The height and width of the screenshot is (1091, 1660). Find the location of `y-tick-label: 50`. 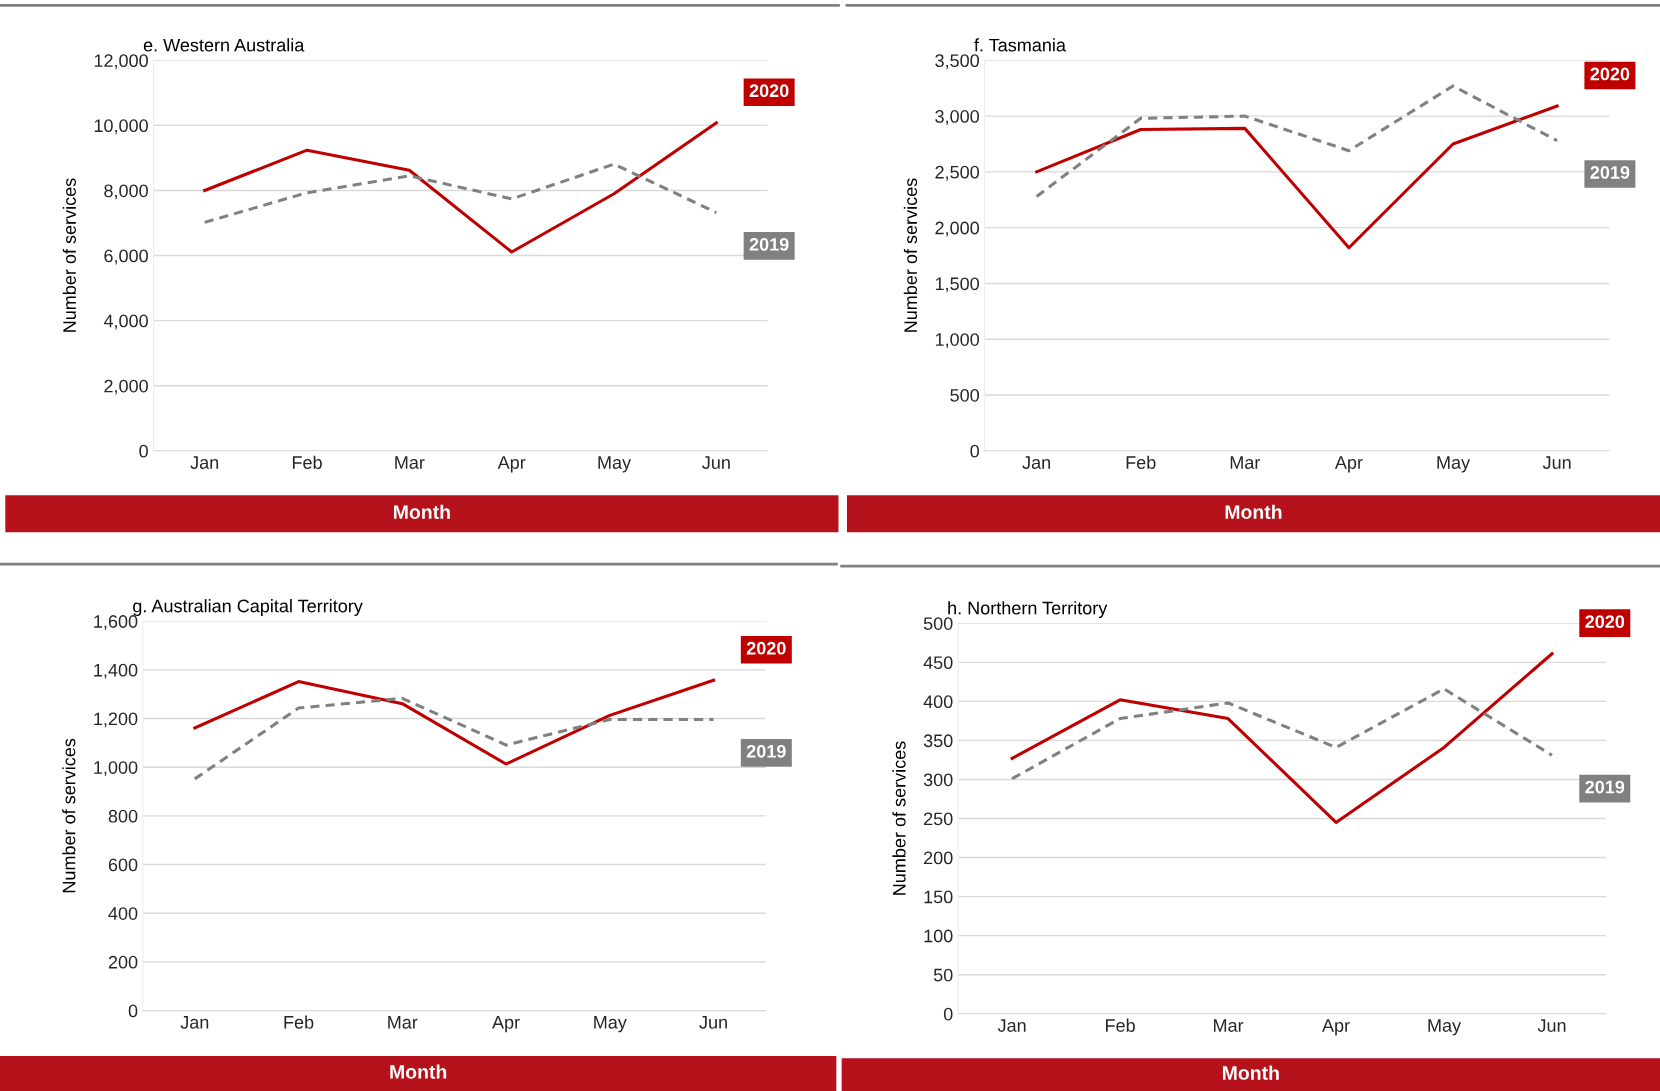

y-tick-label: 50 is located at coordinates (943, 975).